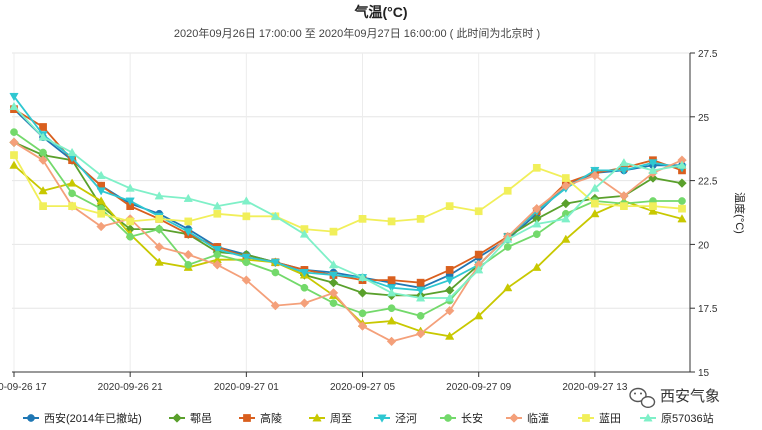 Image resolution: width=762 pixels, height=430 pixels. I want to click on legend-item: 临潼, so click(527, 418).